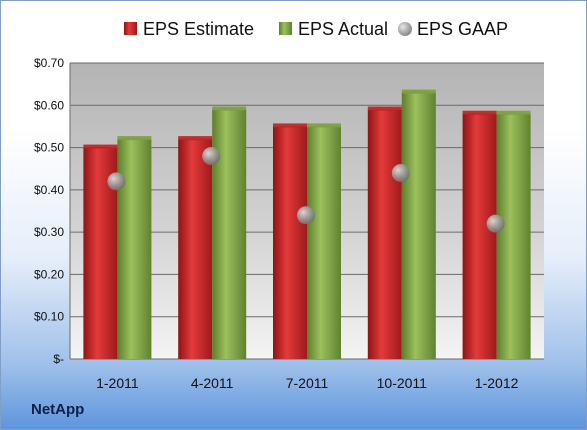 This screenshot has width=587, height=430. I want to click on x-axis-category-labels: 1-2011 4-2011 7-2011 10-2011 1-2012, so click(307, 383).